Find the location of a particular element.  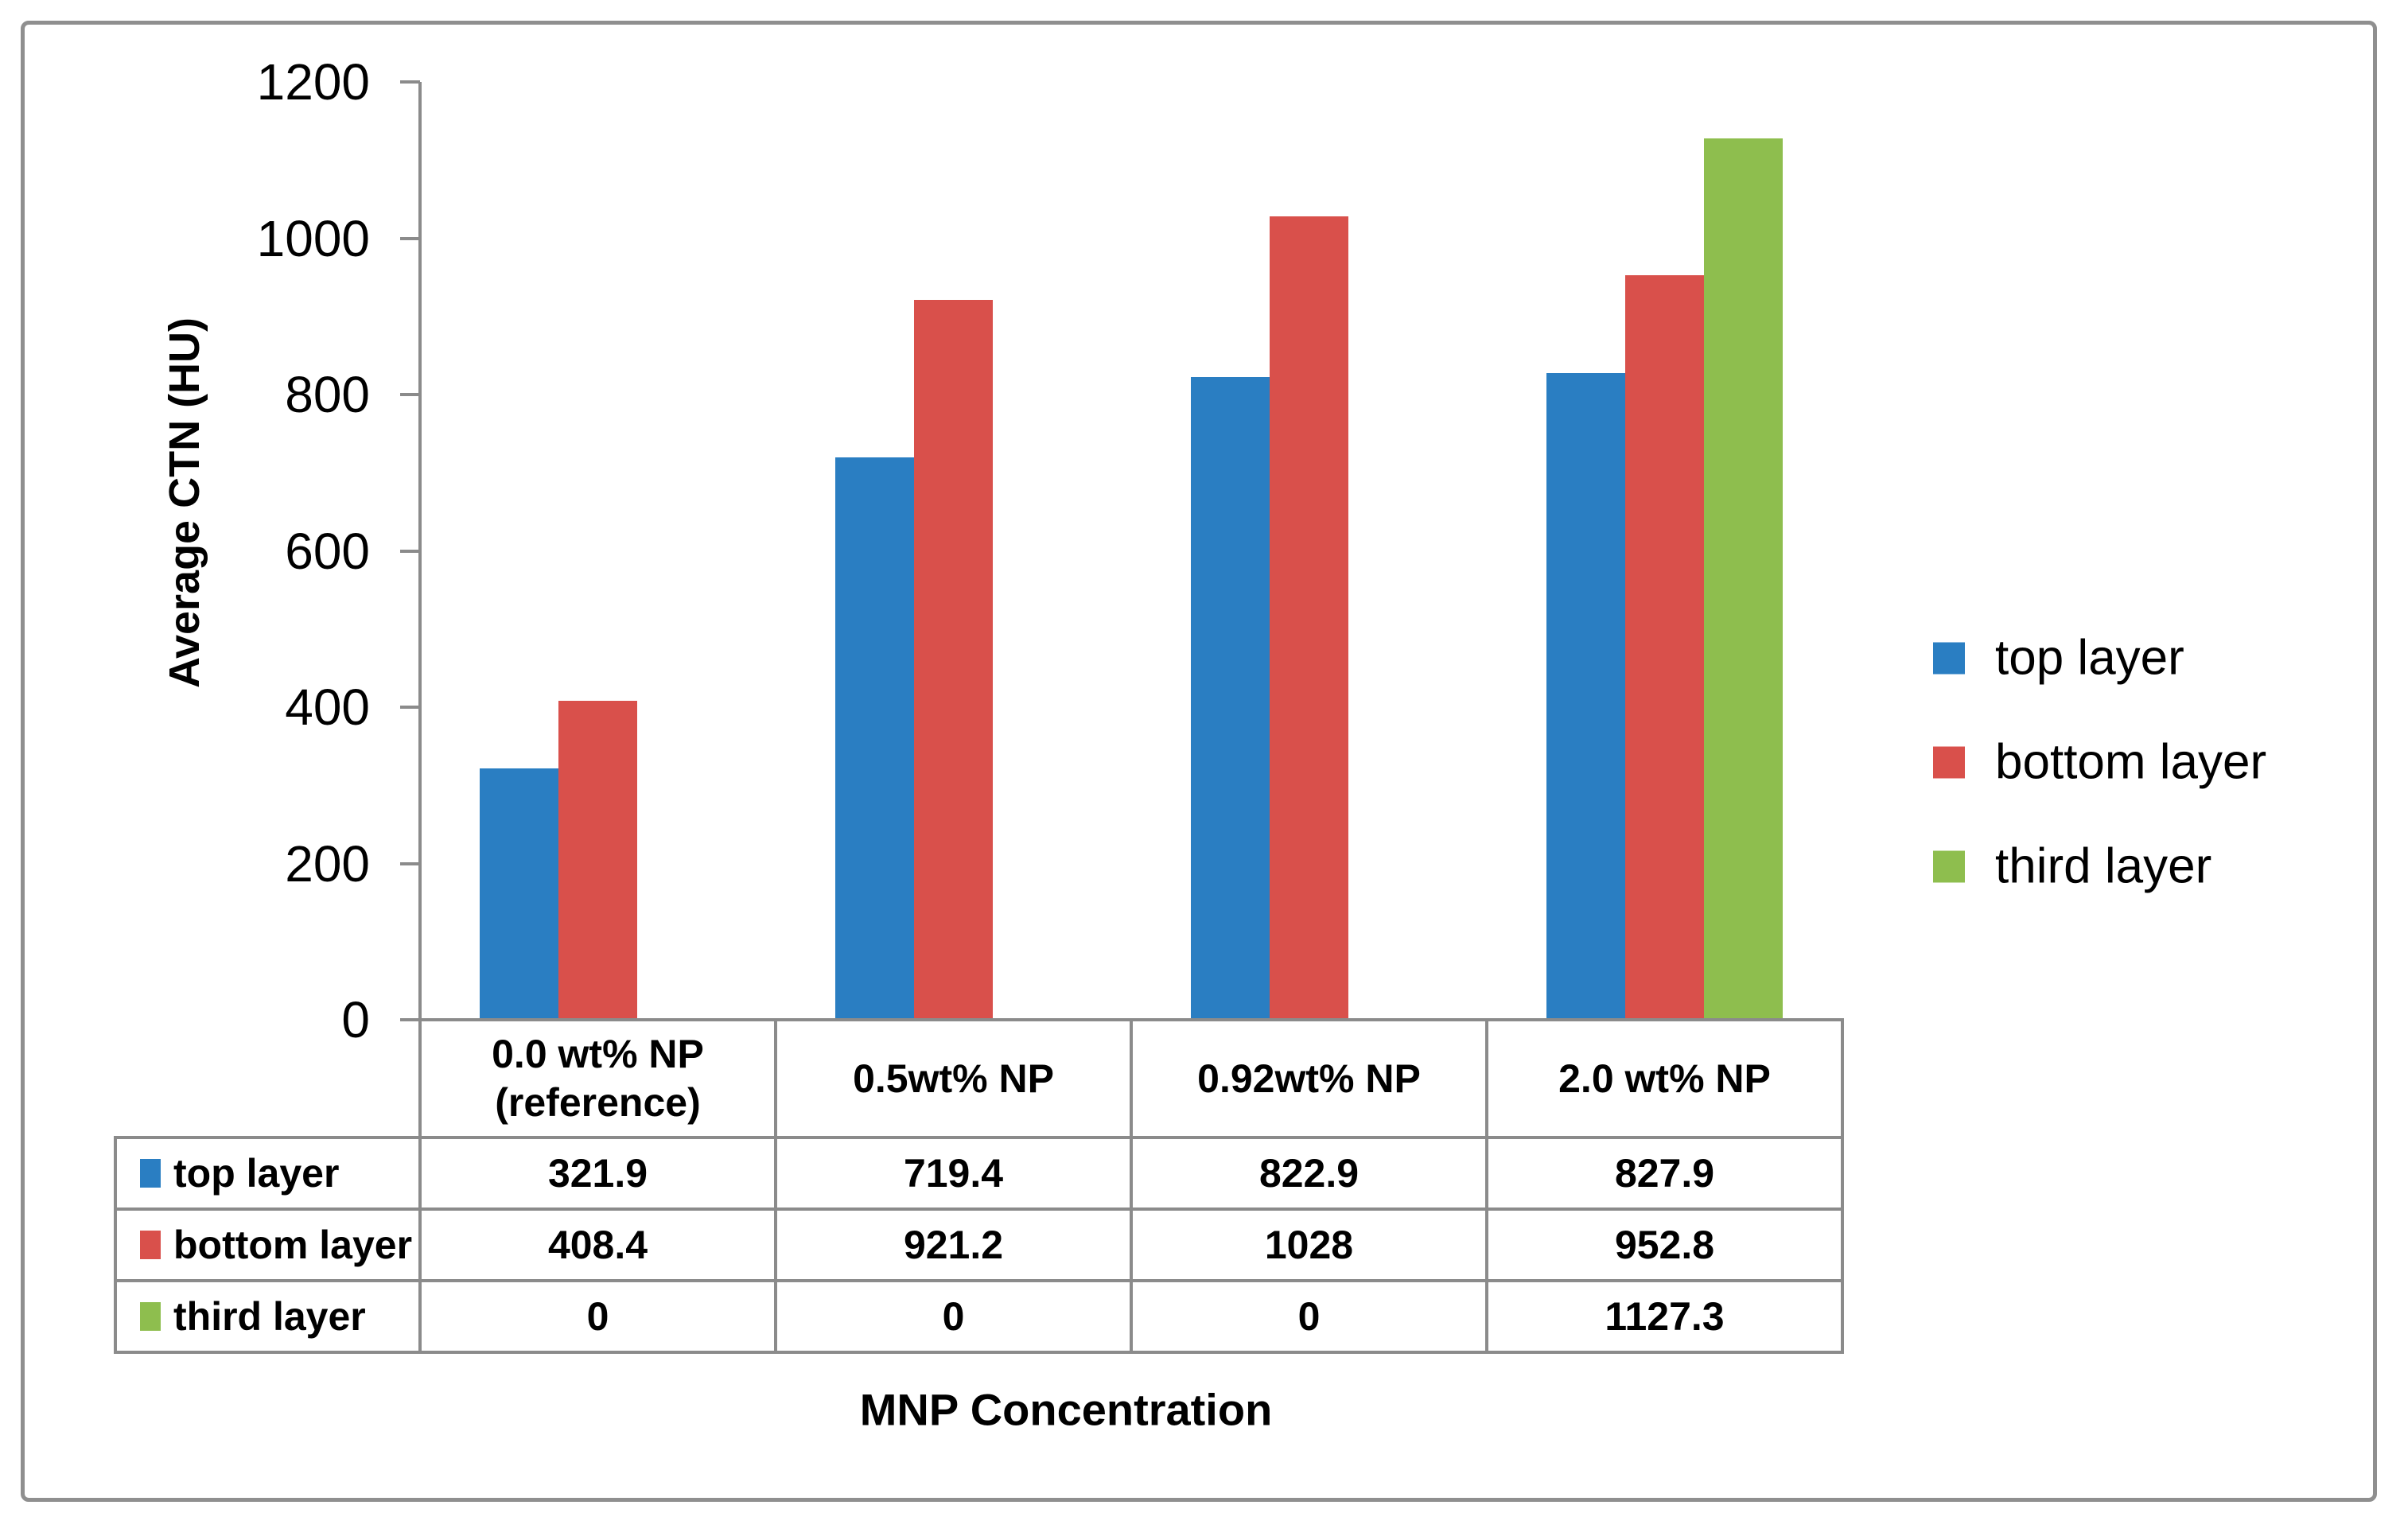

legend-entry-top-layer: top layer is located at coordinates (2058, 658).